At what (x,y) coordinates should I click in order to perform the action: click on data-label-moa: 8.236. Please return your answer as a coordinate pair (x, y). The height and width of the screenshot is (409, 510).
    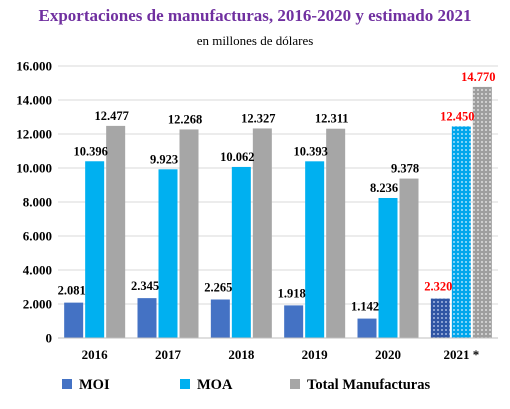
    Looking at the image, I should click on (384, 188).